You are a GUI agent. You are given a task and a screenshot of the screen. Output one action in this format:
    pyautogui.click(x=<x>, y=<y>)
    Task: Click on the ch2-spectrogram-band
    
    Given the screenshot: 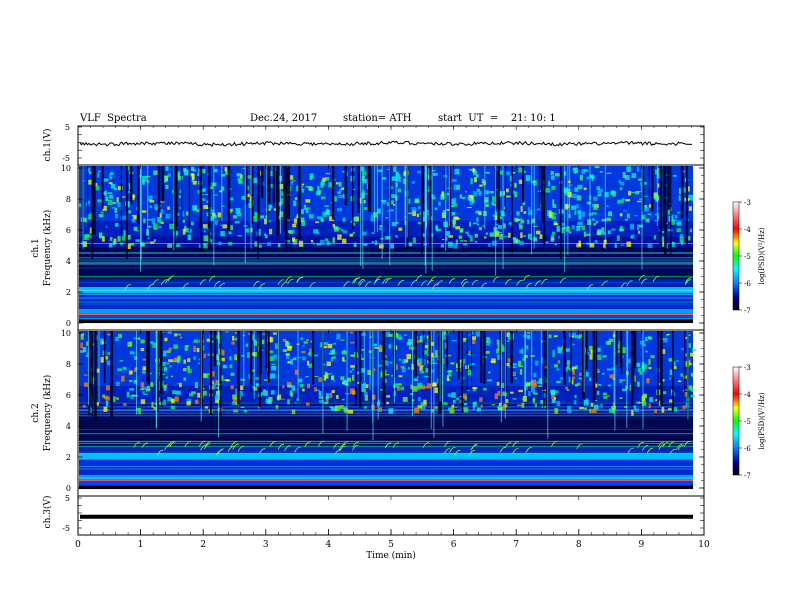 What is the action you would take?
    pyautogui.click(x=386, y=455)
    